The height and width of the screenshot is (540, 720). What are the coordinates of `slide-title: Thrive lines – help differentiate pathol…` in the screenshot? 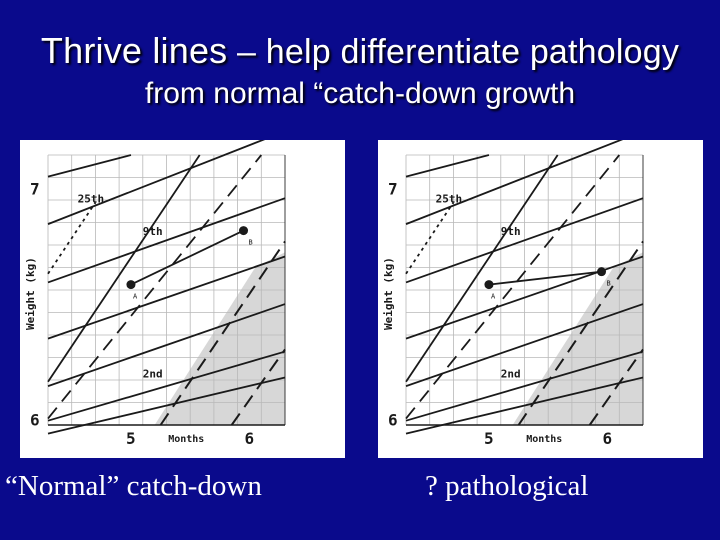 It's located at (360, 51).